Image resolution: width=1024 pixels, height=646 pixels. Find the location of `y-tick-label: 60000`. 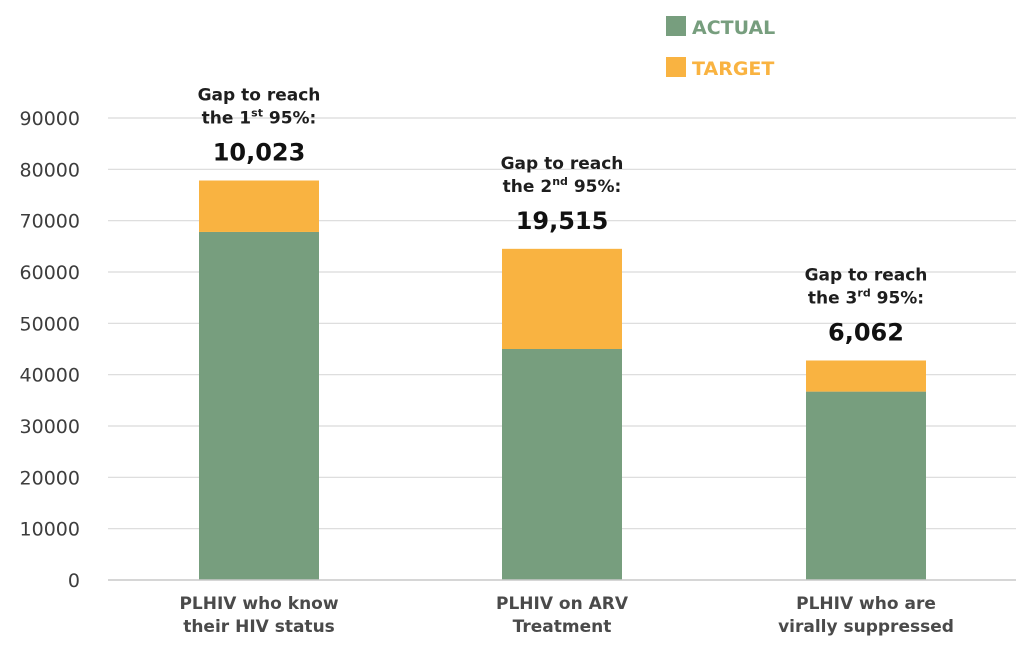

y-tick-label: 60000 is located at coordinates (50, 273).